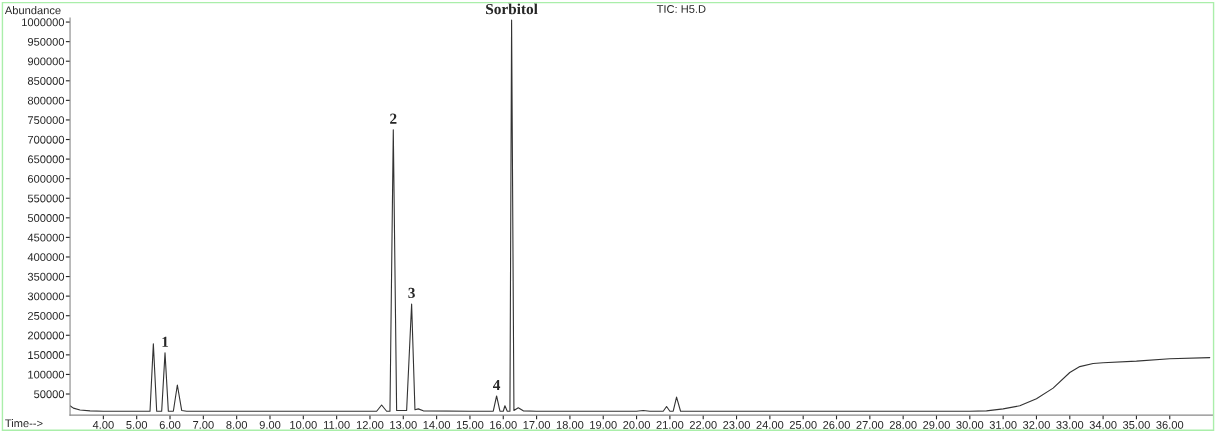 Image resolution: width=1216 pixels, height=432 pixels. Describe the element at coordinates (32, 10) in the screenshot. I see `y-axis-title: Abundance` at that location.